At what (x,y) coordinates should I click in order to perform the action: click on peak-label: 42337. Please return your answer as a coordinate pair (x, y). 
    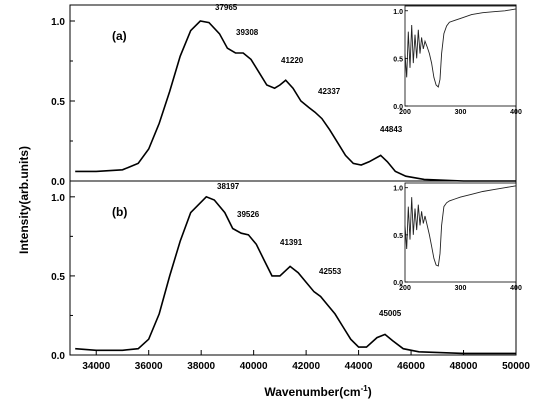
    Looking at the image, I should click on (329, 91).